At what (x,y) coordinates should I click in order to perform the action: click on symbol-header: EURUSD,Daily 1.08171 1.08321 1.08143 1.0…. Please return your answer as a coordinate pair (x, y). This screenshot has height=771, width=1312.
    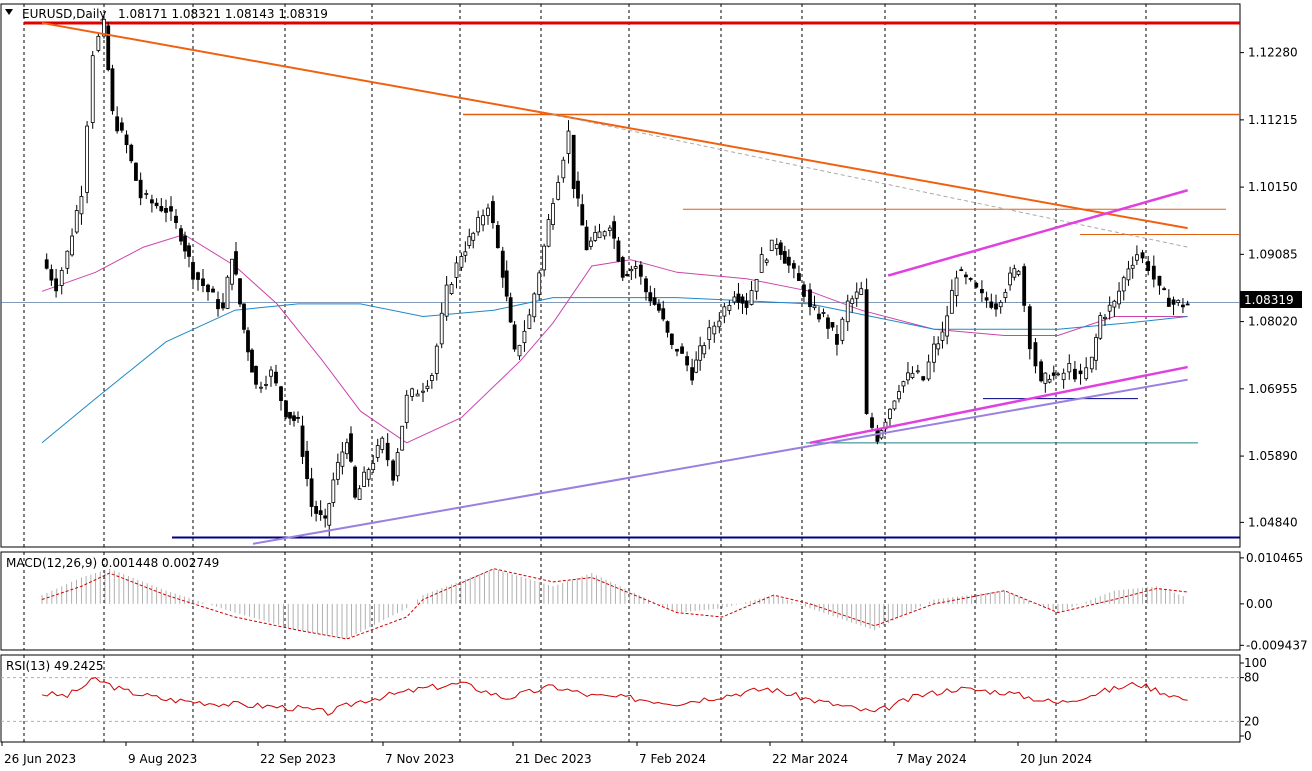
    Looking at the image, I should click on (166, 14).